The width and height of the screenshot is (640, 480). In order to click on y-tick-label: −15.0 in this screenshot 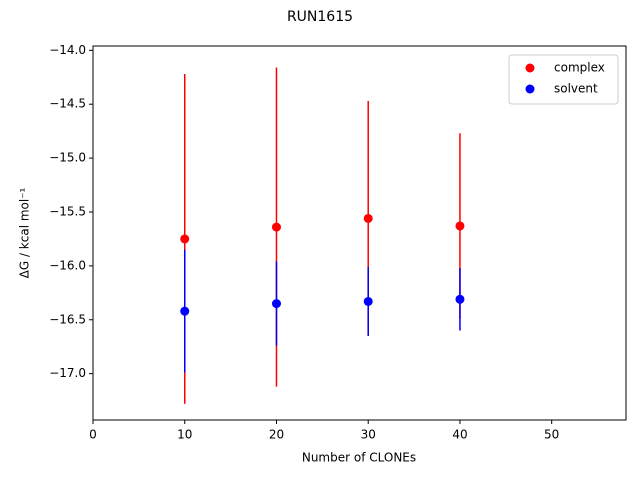, I will do `click(67, 158)`.